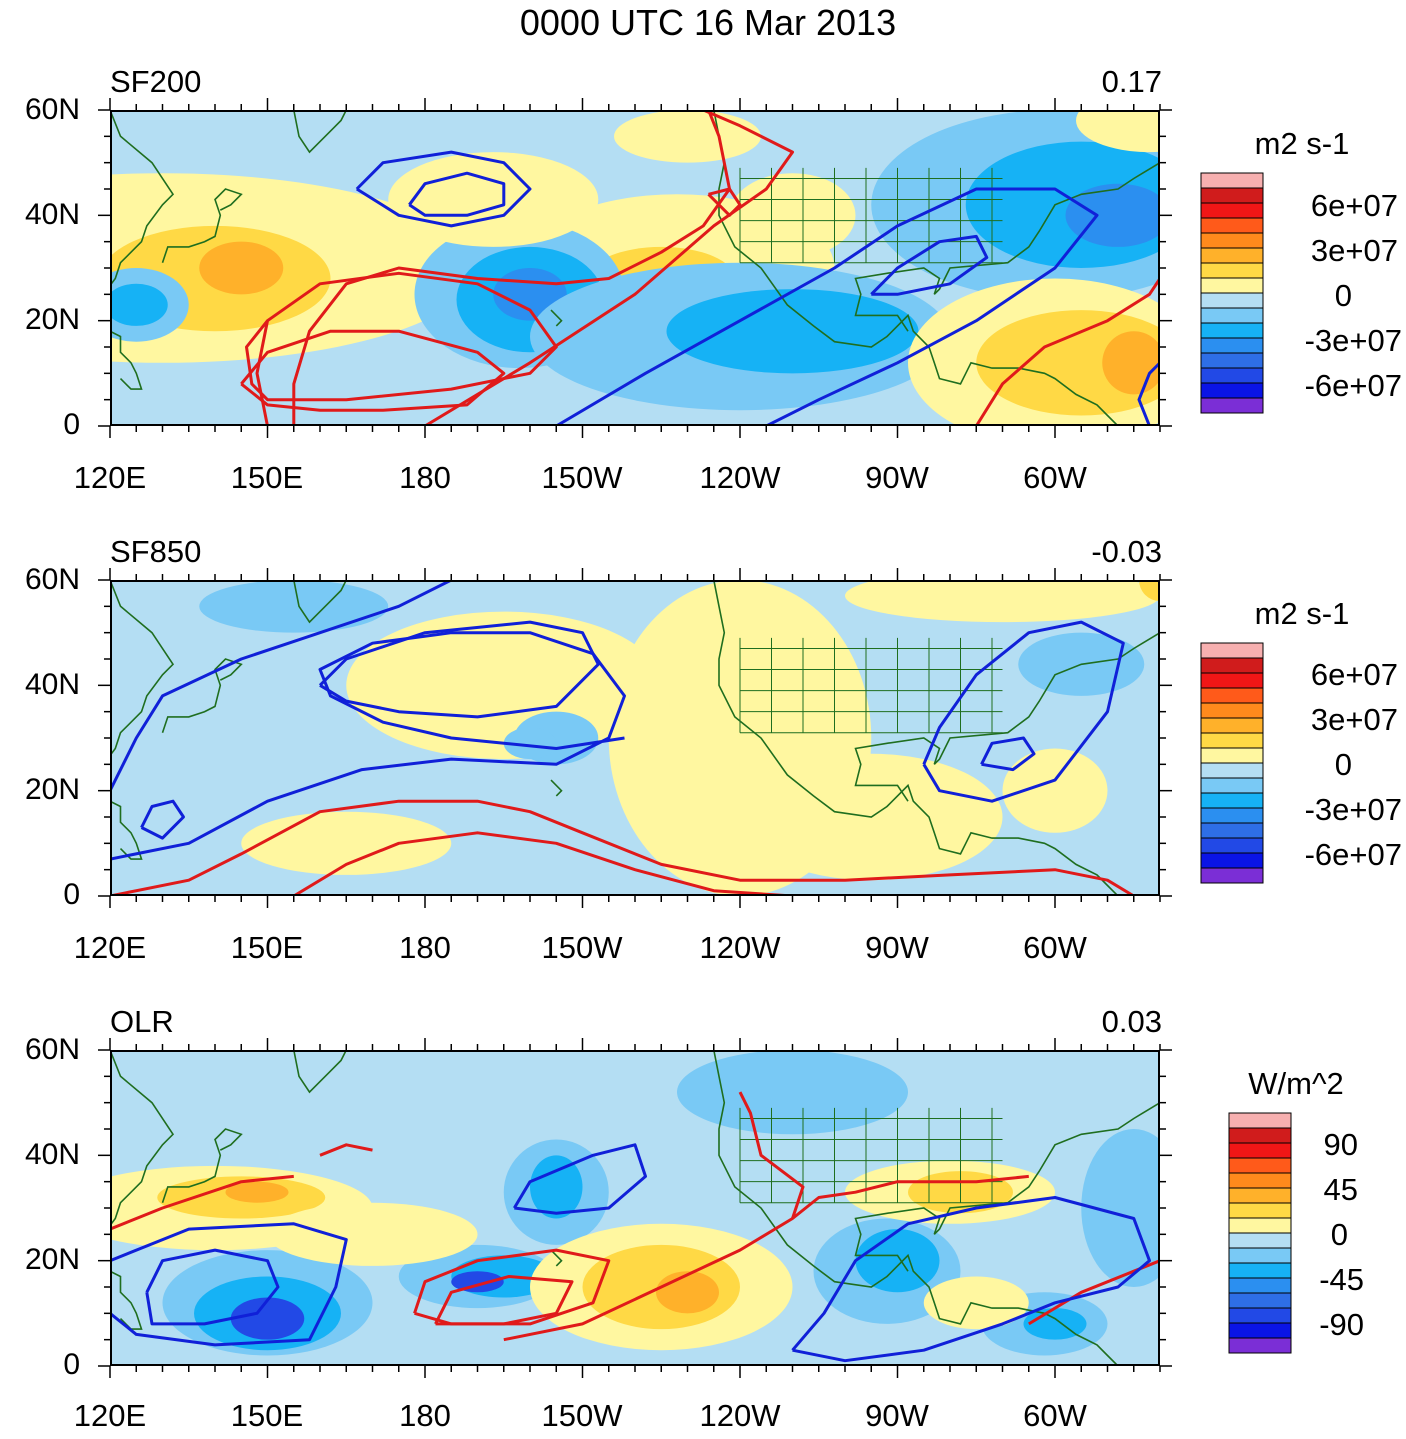 The height and width of the screenshot is (1439, 1406). What do you see at coordinates (1341, 1324) in the screenshot?
I see `cbar-label: -90` at bounding box center [1341, 1324].